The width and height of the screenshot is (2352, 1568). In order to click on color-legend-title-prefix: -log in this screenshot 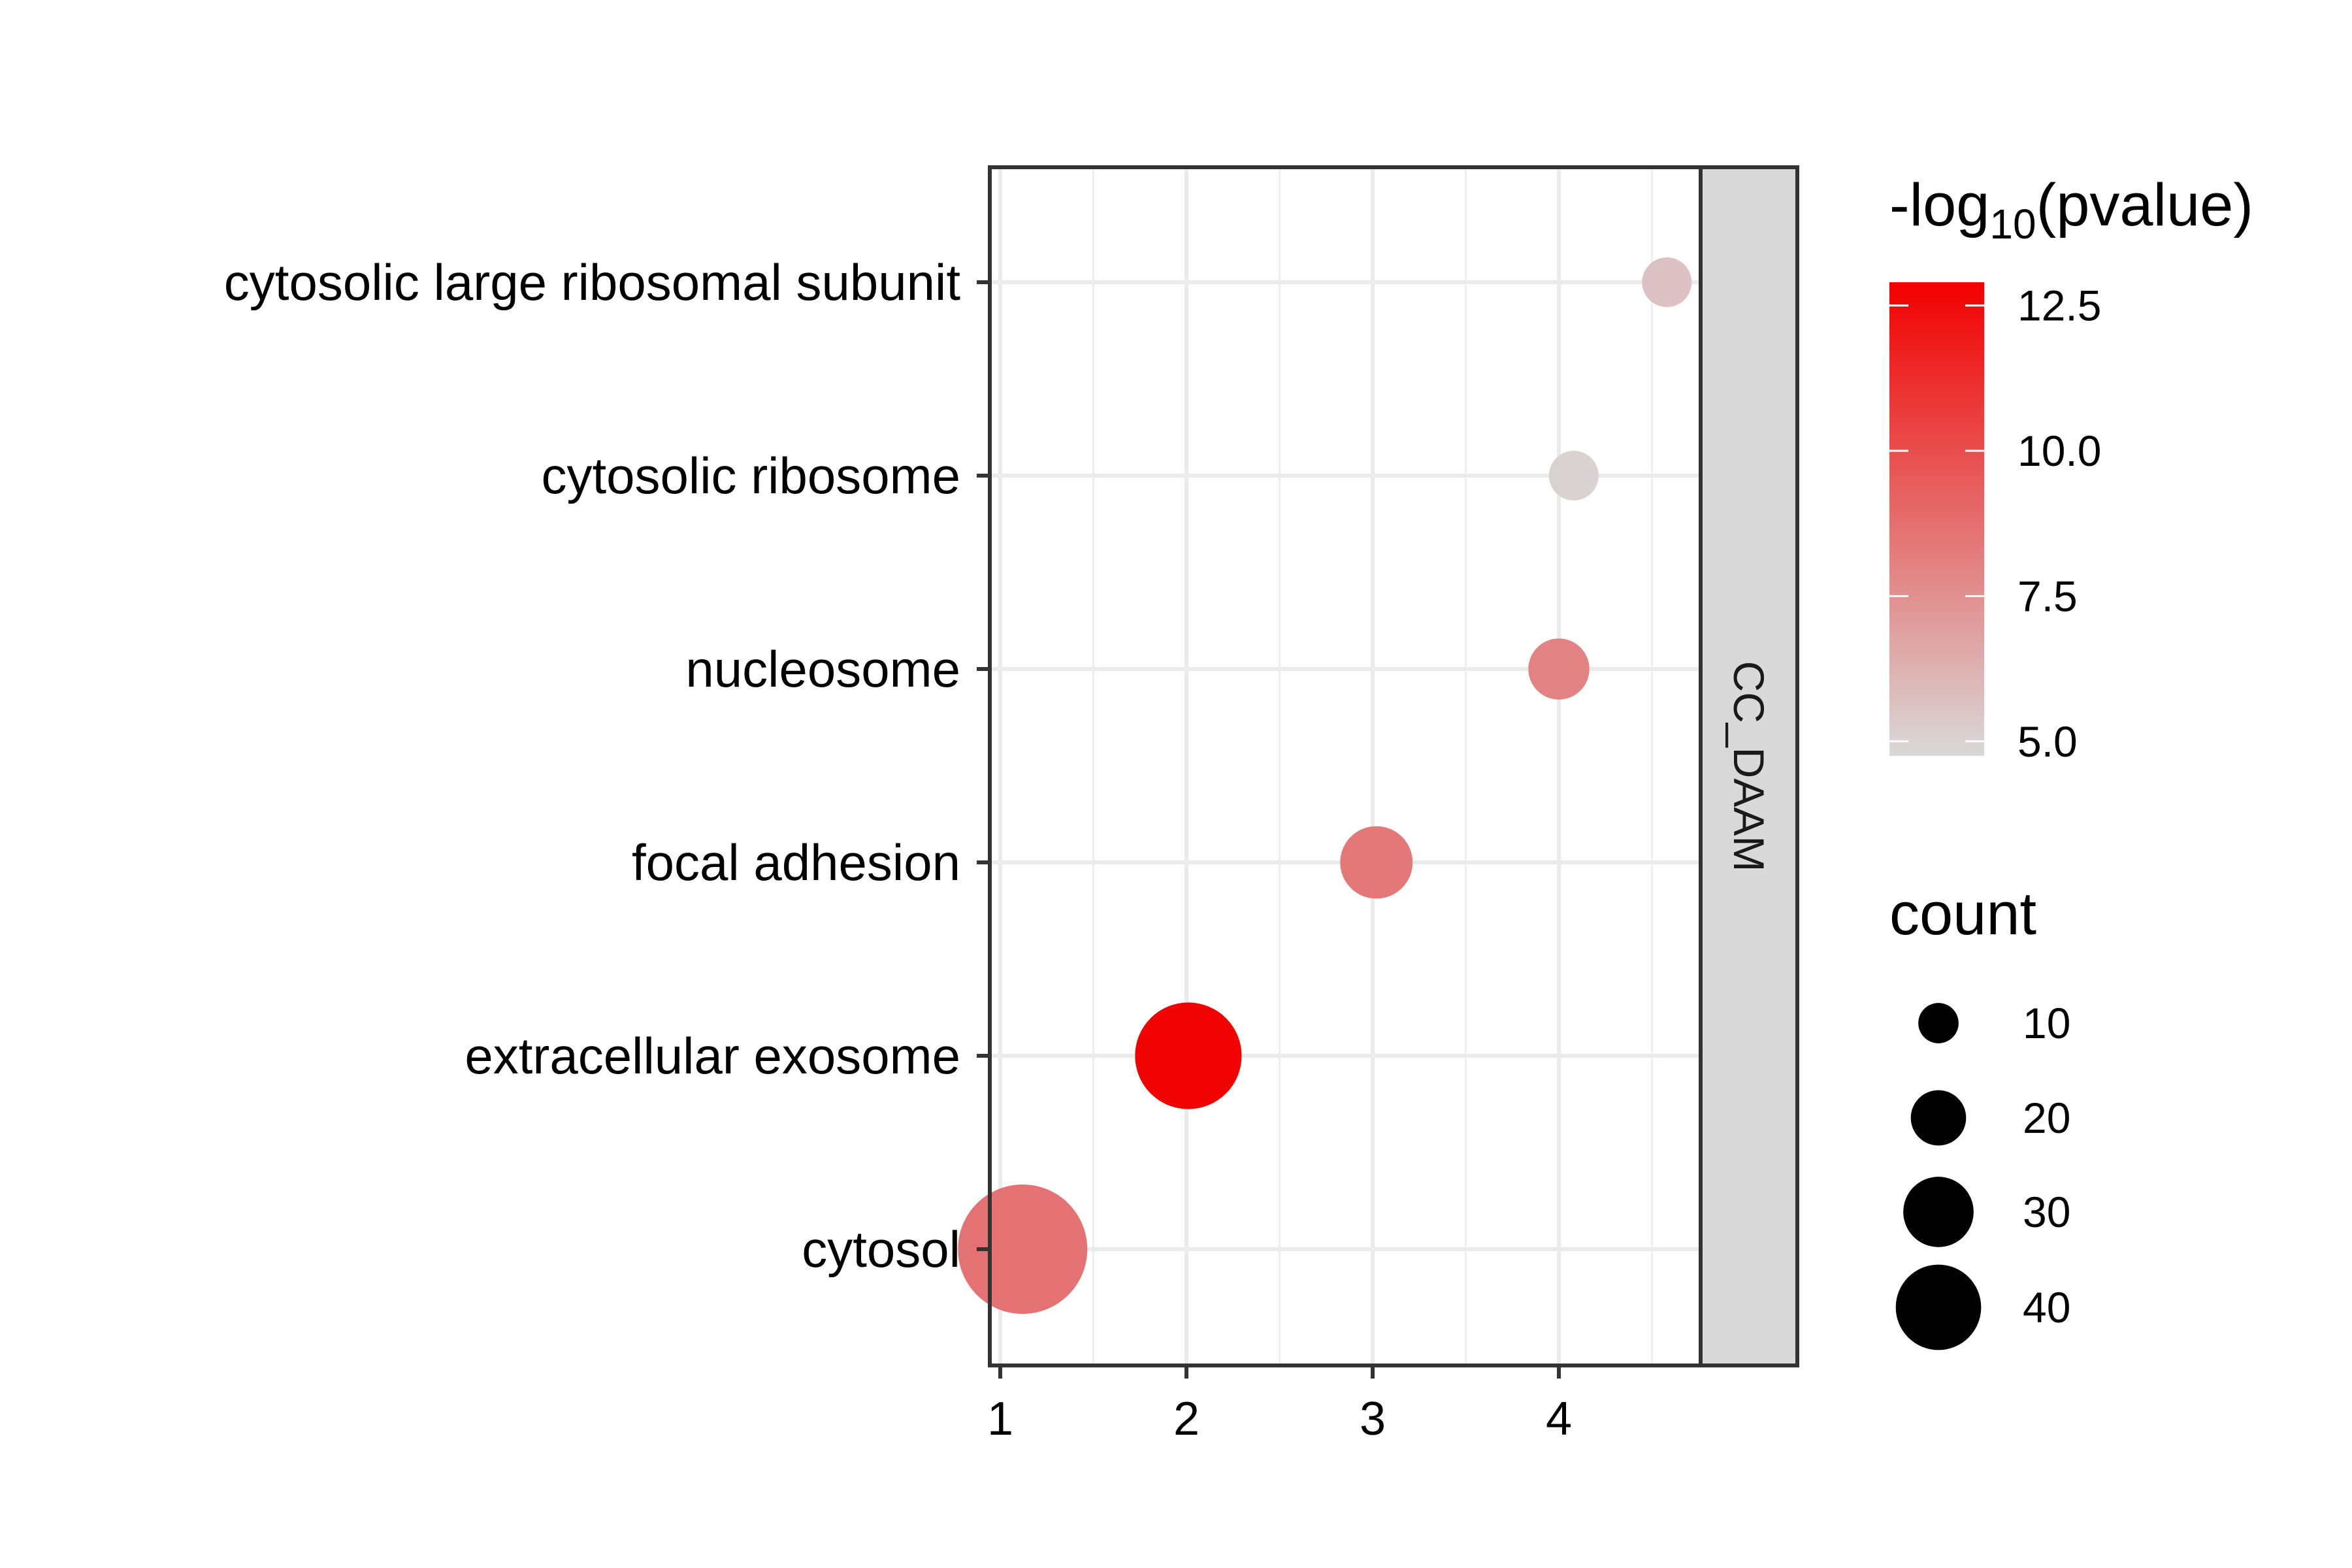, I will do `click(1939, 205)`.